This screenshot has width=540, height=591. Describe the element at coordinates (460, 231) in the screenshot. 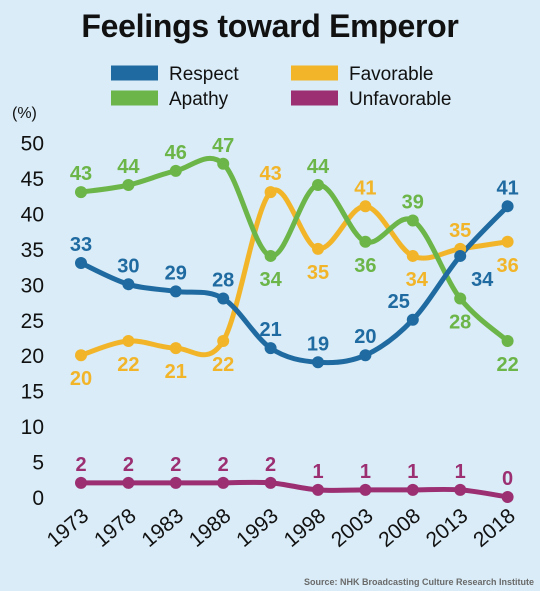

I see `data-label-favorable: 35` at that location.